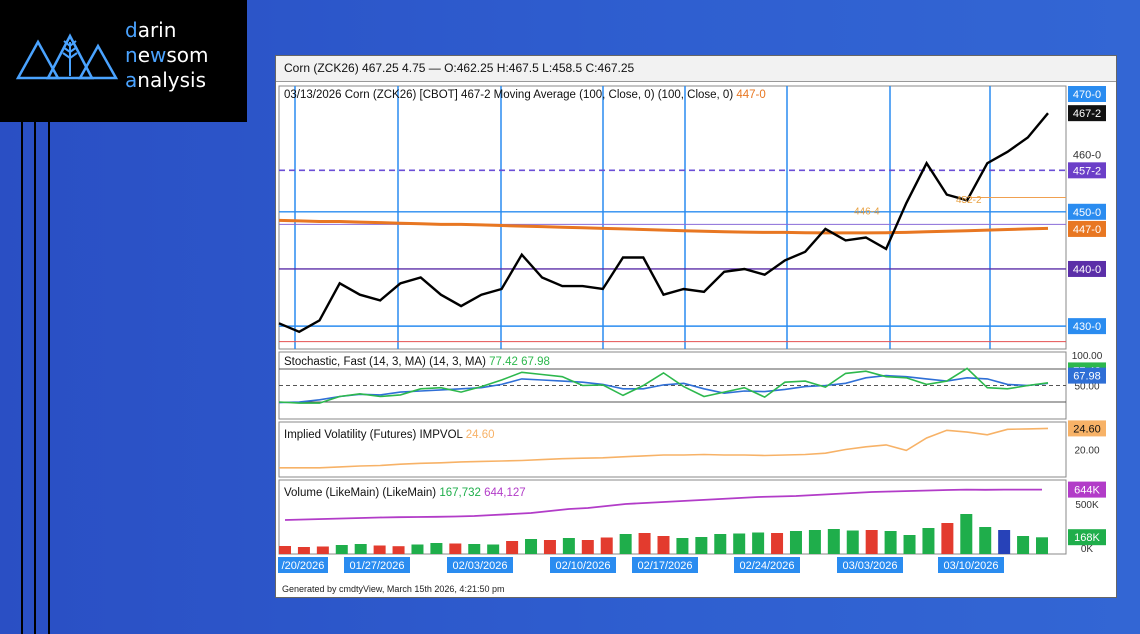 This screenshot has height=634, width=1140. I want to click on stoch-tick-50: 50.00, so click(1086, 387).